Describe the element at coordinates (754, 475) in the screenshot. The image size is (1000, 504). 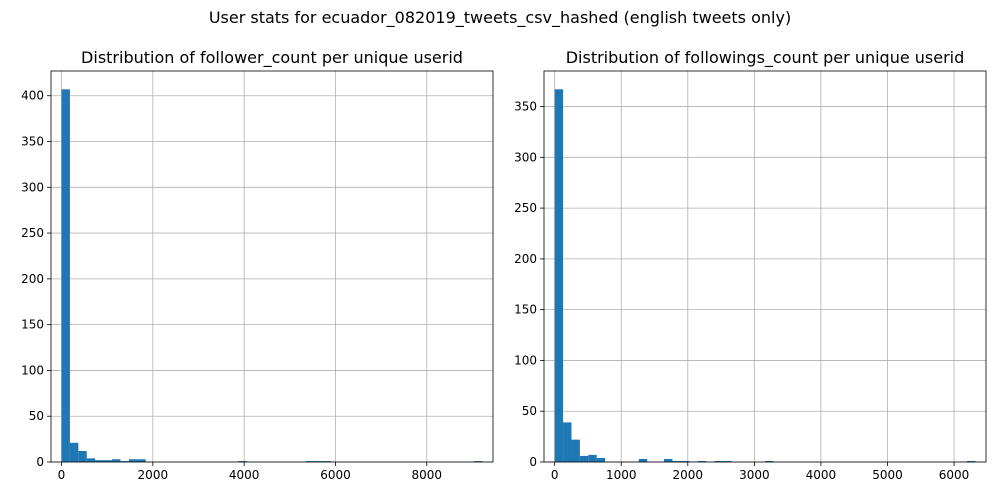
I see `x-tick-label: 3000` at that location.